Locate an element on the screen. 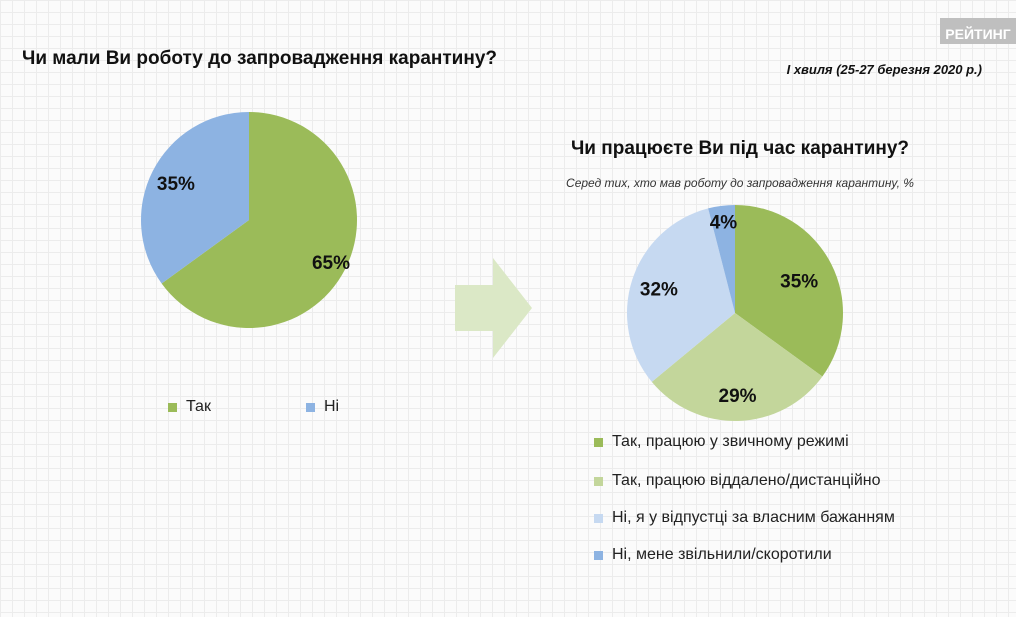 This screenshot has height=617, width=1016. legend-item-no: Ні is located at coordinates (322, 407).